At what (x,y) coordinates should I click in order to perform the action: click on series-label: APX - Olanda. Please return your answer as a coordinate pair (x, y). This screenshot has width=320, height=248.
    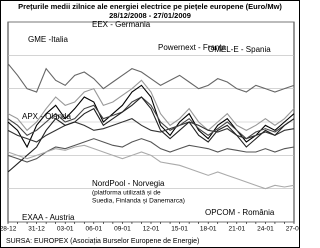
    Looking at the image, I should click on (46, 116).